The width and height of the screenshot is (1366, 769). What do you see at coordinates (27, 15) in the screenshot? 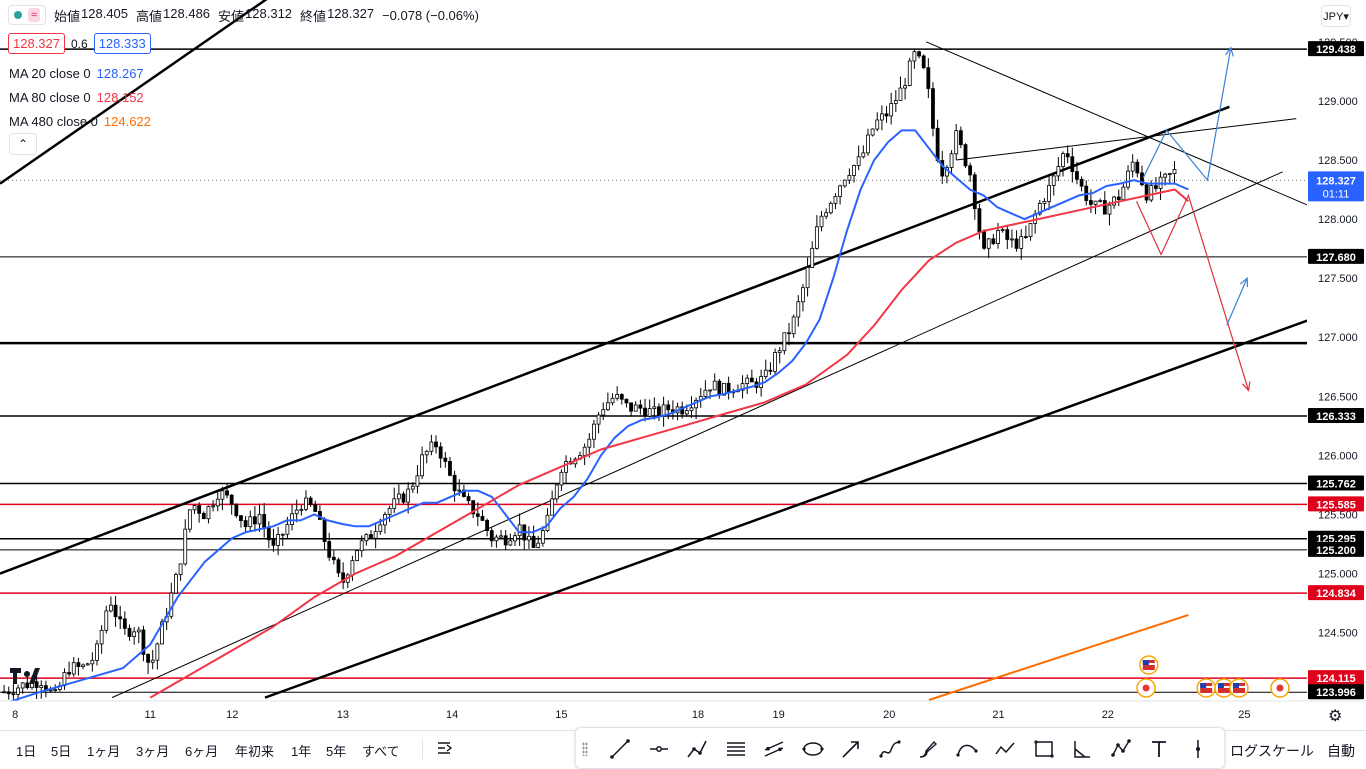
I see `symbol-visibility-toggle: ≈` at bounding box center [27, 15].